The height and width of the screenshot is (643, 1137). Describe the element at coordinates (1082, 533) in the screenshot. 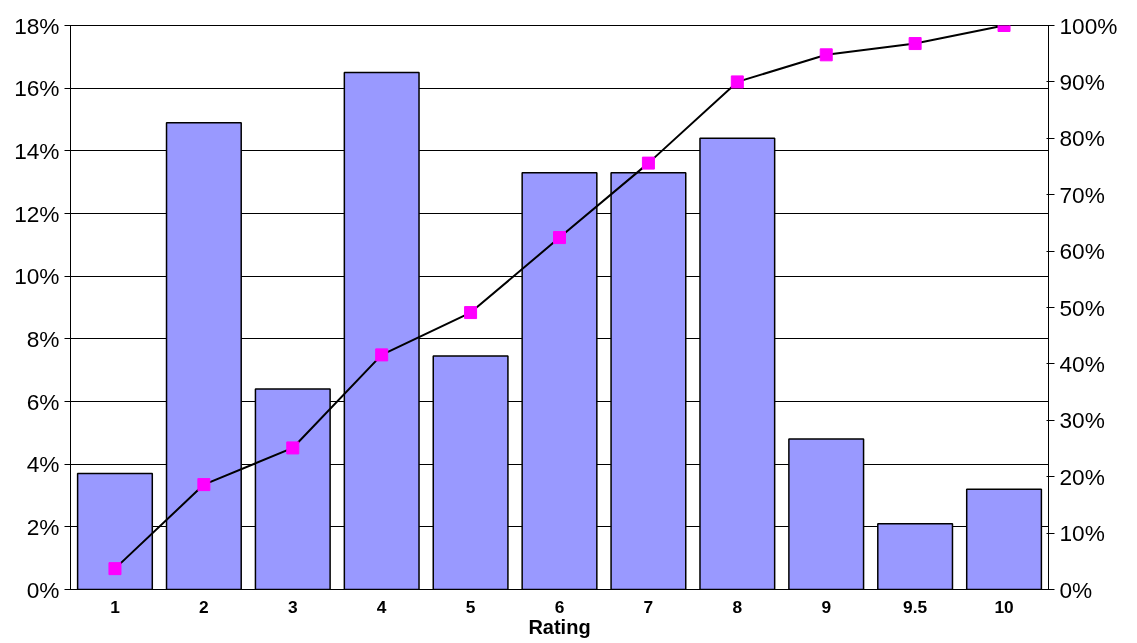

I see `y2-tick-label: 10%` at that location.